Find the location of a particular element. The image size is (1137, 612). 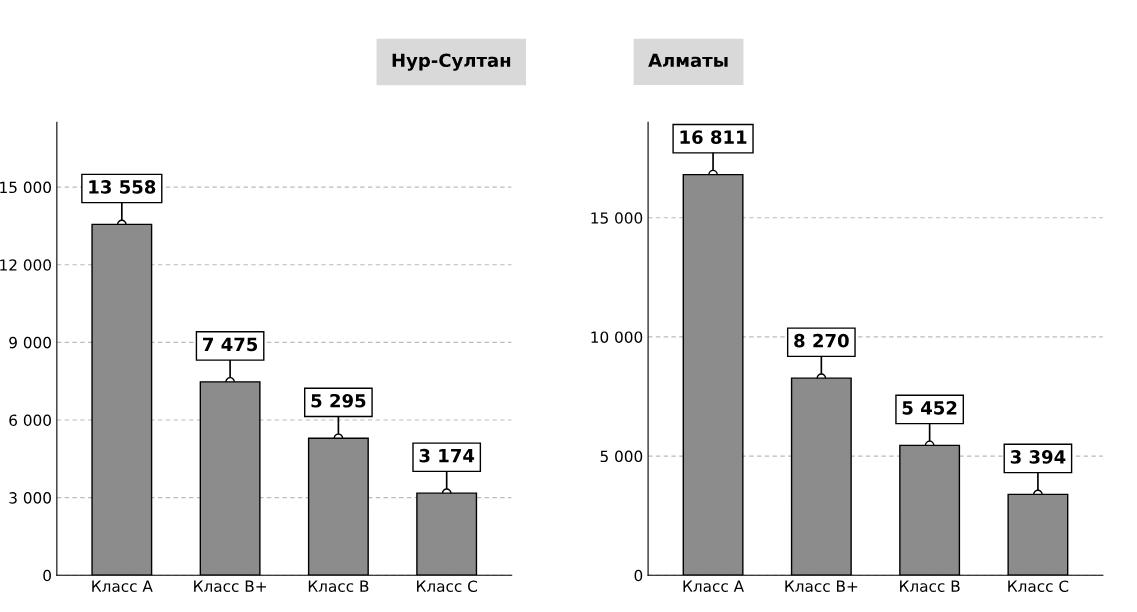

data-label: 7 475 is located at coordinates (230, 344).